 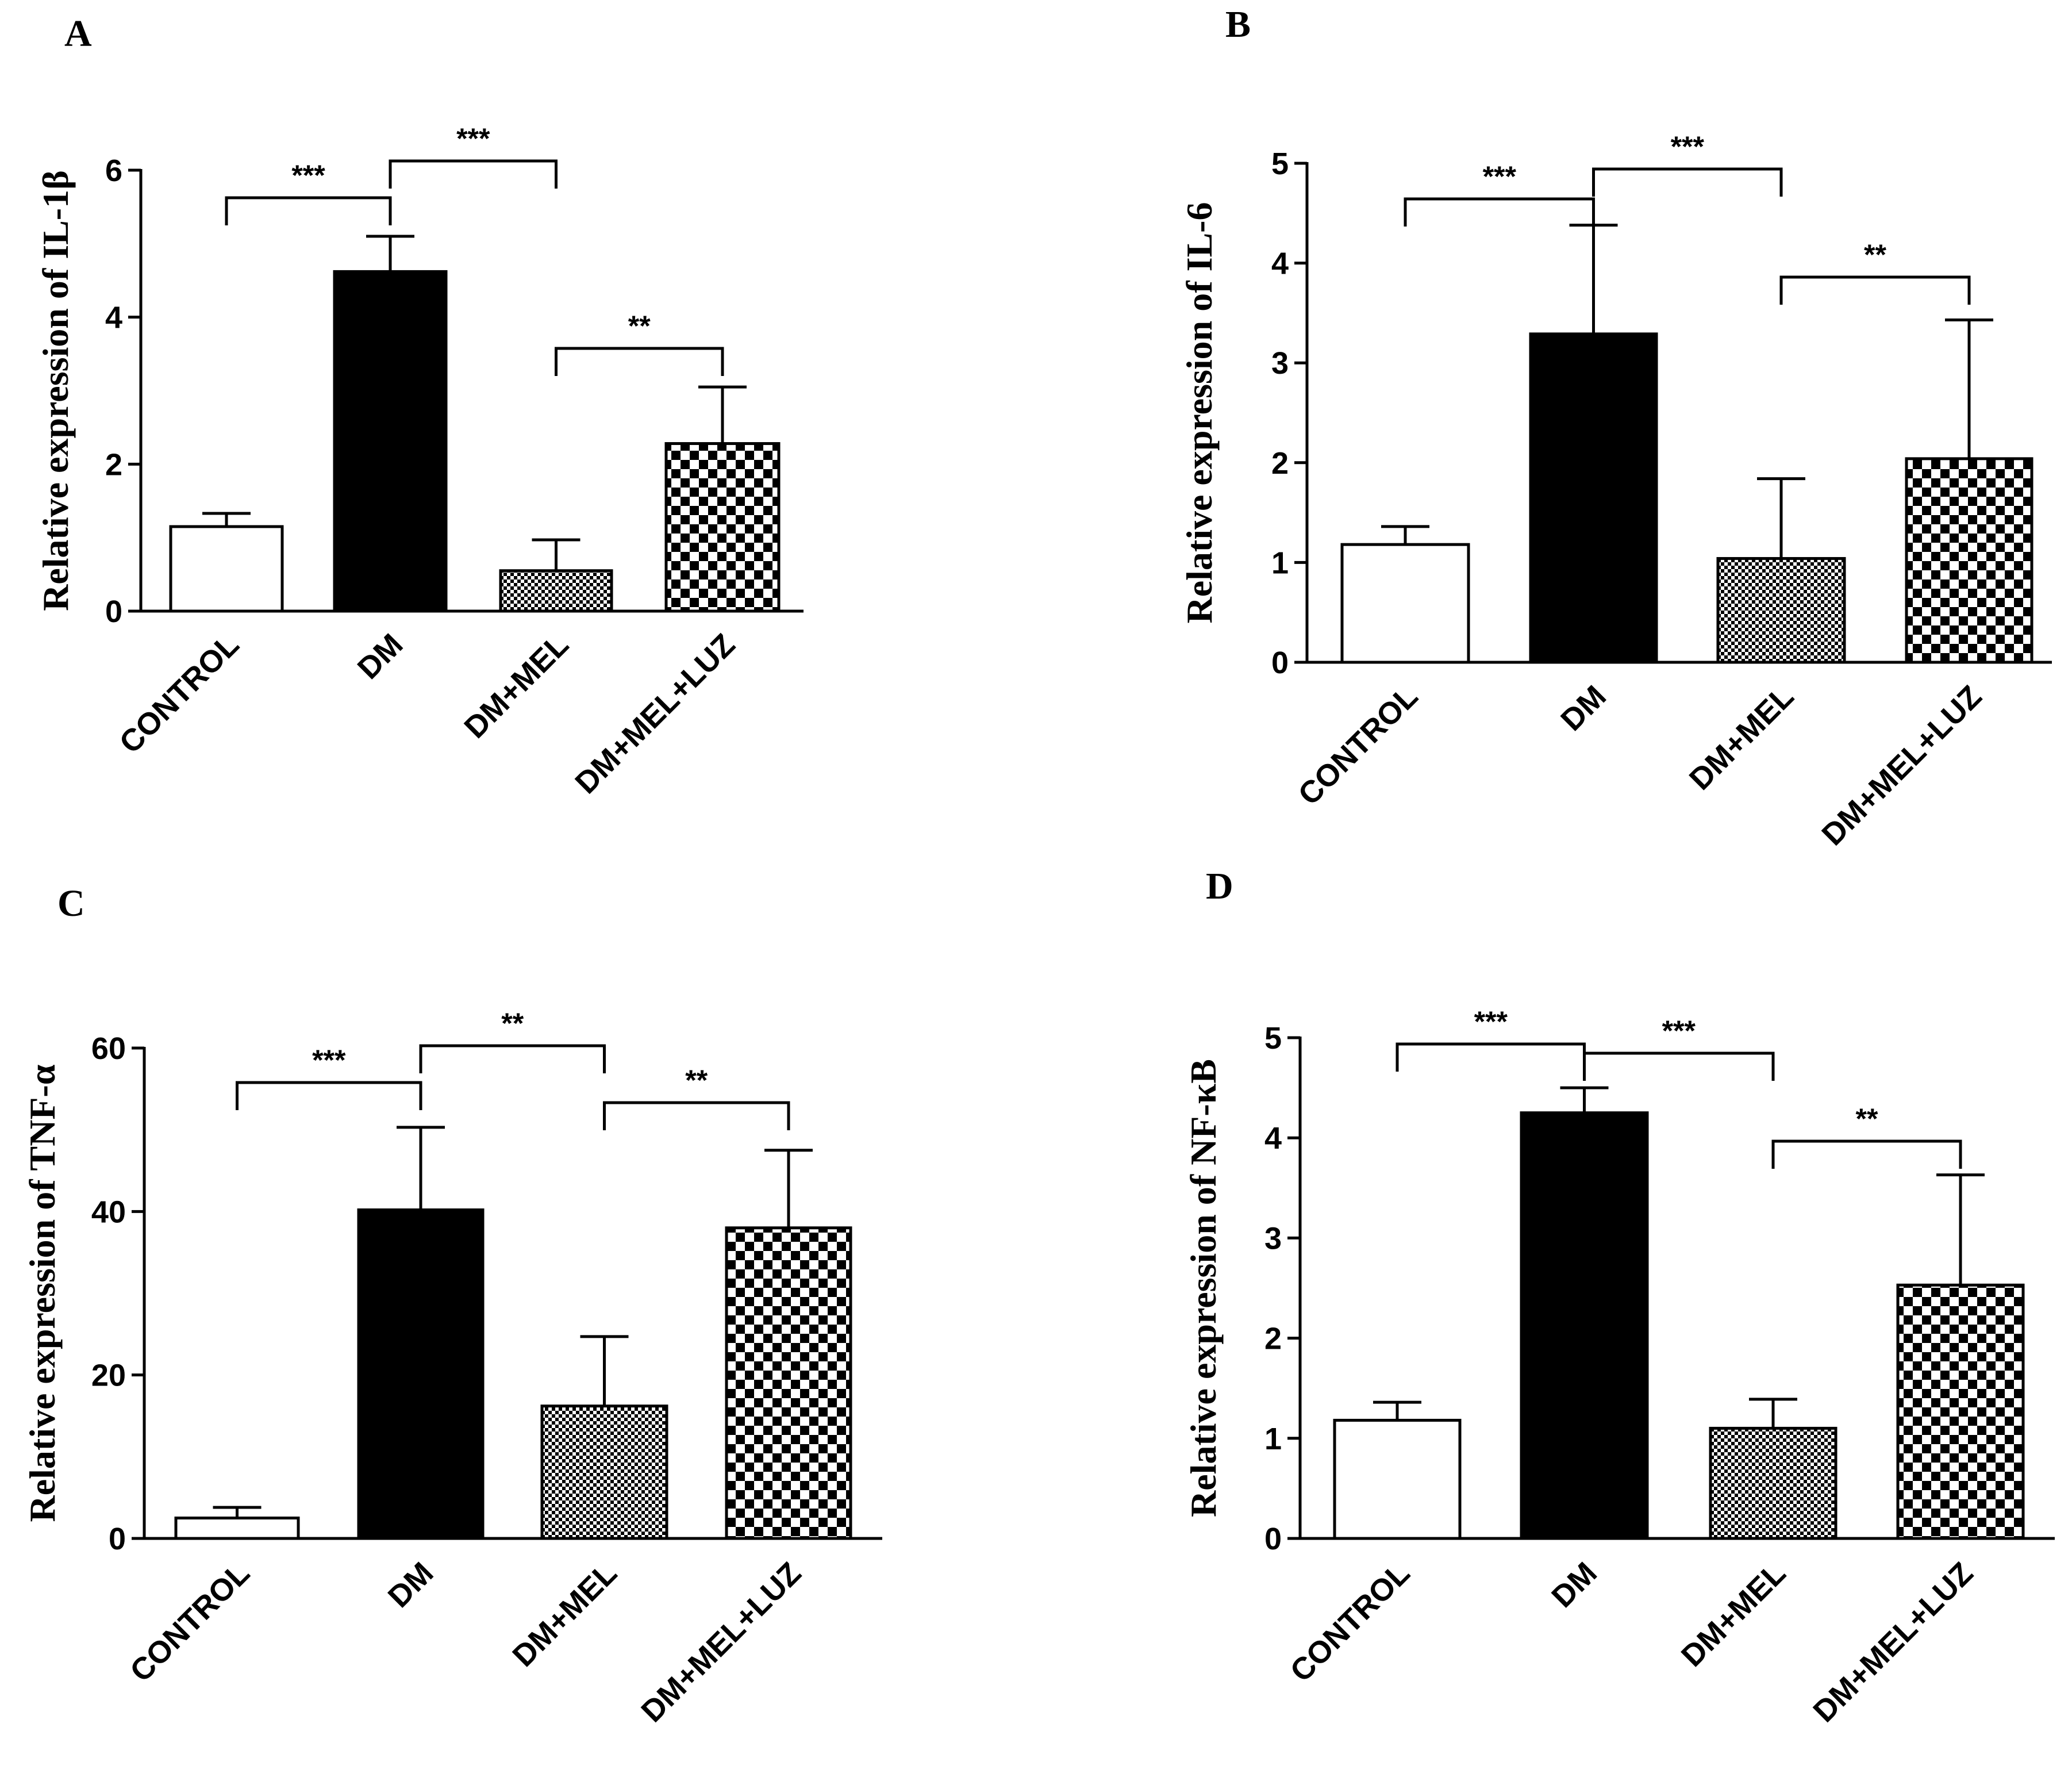 I want to click on y-axis-label: Relative expression of IL-6, so click(x=1199, y=413).